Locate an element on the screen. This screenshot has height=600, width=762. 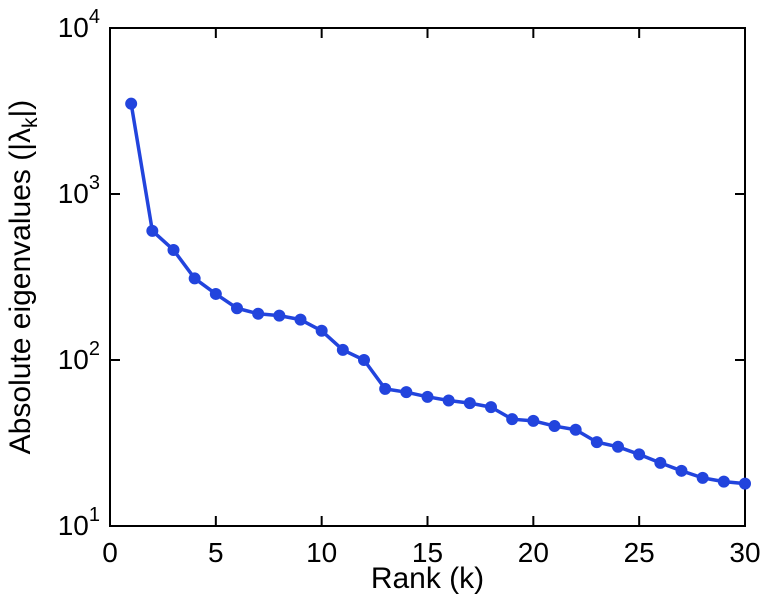
x-tick-label: 0 is located at coordinates (110, 552).